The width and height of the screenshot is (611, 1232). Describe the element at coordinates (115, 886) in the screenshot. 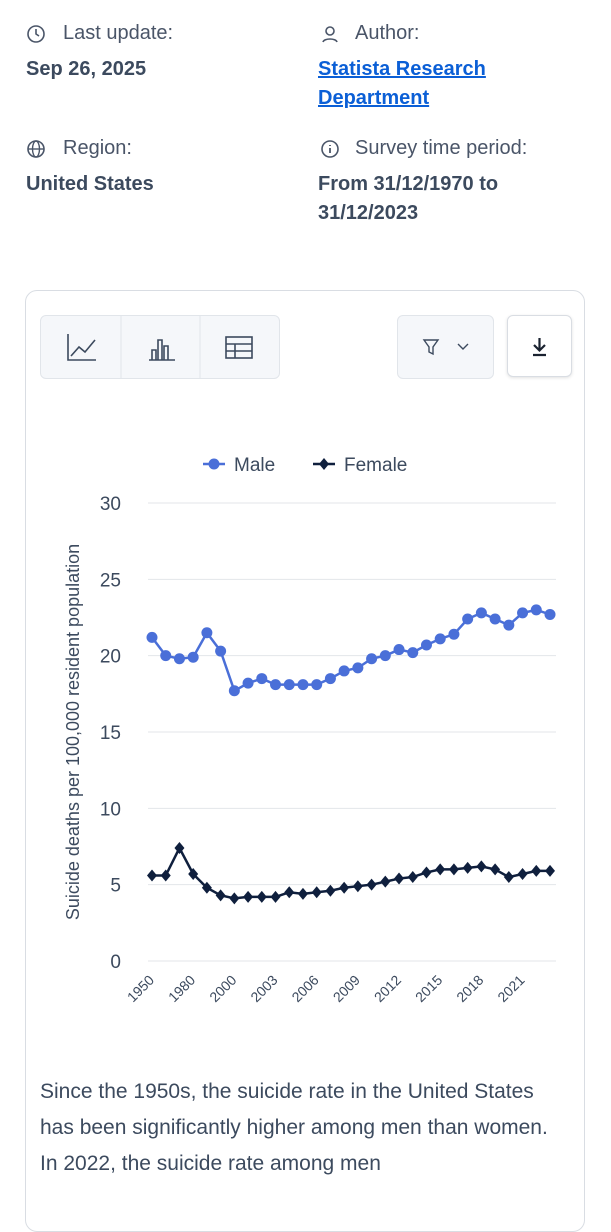

I see `y-tick-label: 5` at that location.